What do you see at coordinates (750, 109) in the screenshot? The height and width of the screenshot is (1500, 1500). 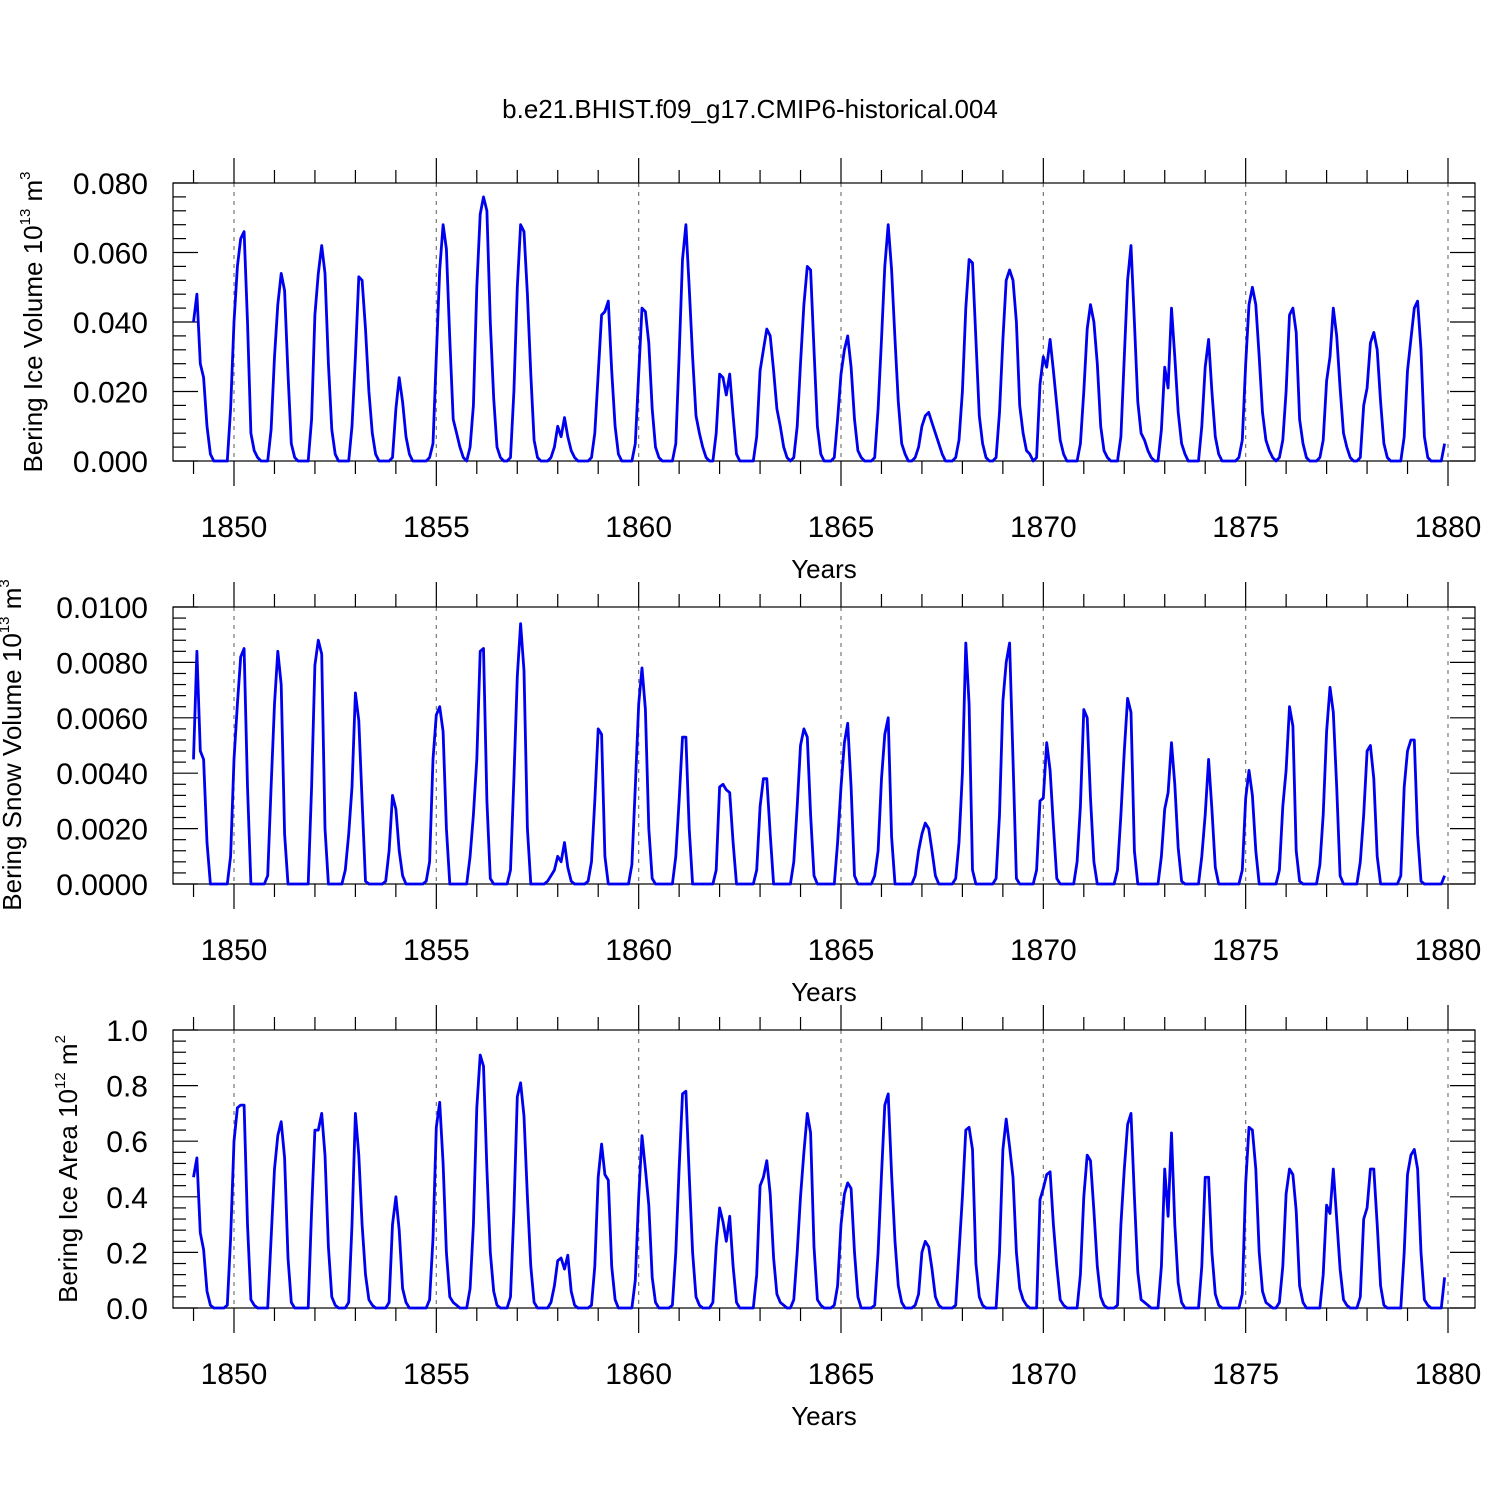 I see `figure-title: b.e21.BHIST.f09_g17.CMIP6-historical.004` at bounding box center [750, 109].